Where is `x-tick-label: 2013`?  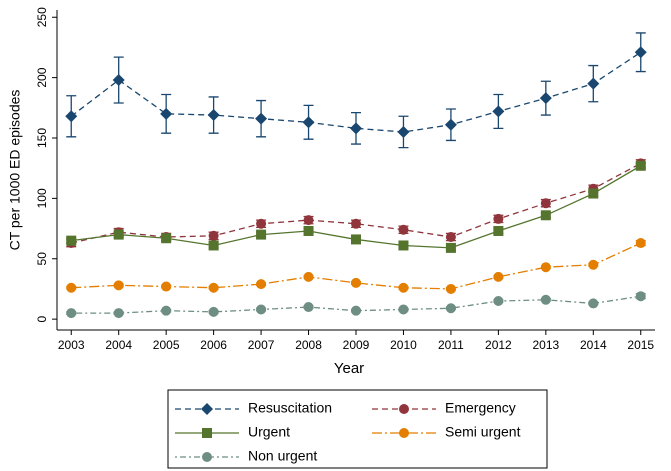
x-tick-label: 2013 is located at coordinates (545, 345).